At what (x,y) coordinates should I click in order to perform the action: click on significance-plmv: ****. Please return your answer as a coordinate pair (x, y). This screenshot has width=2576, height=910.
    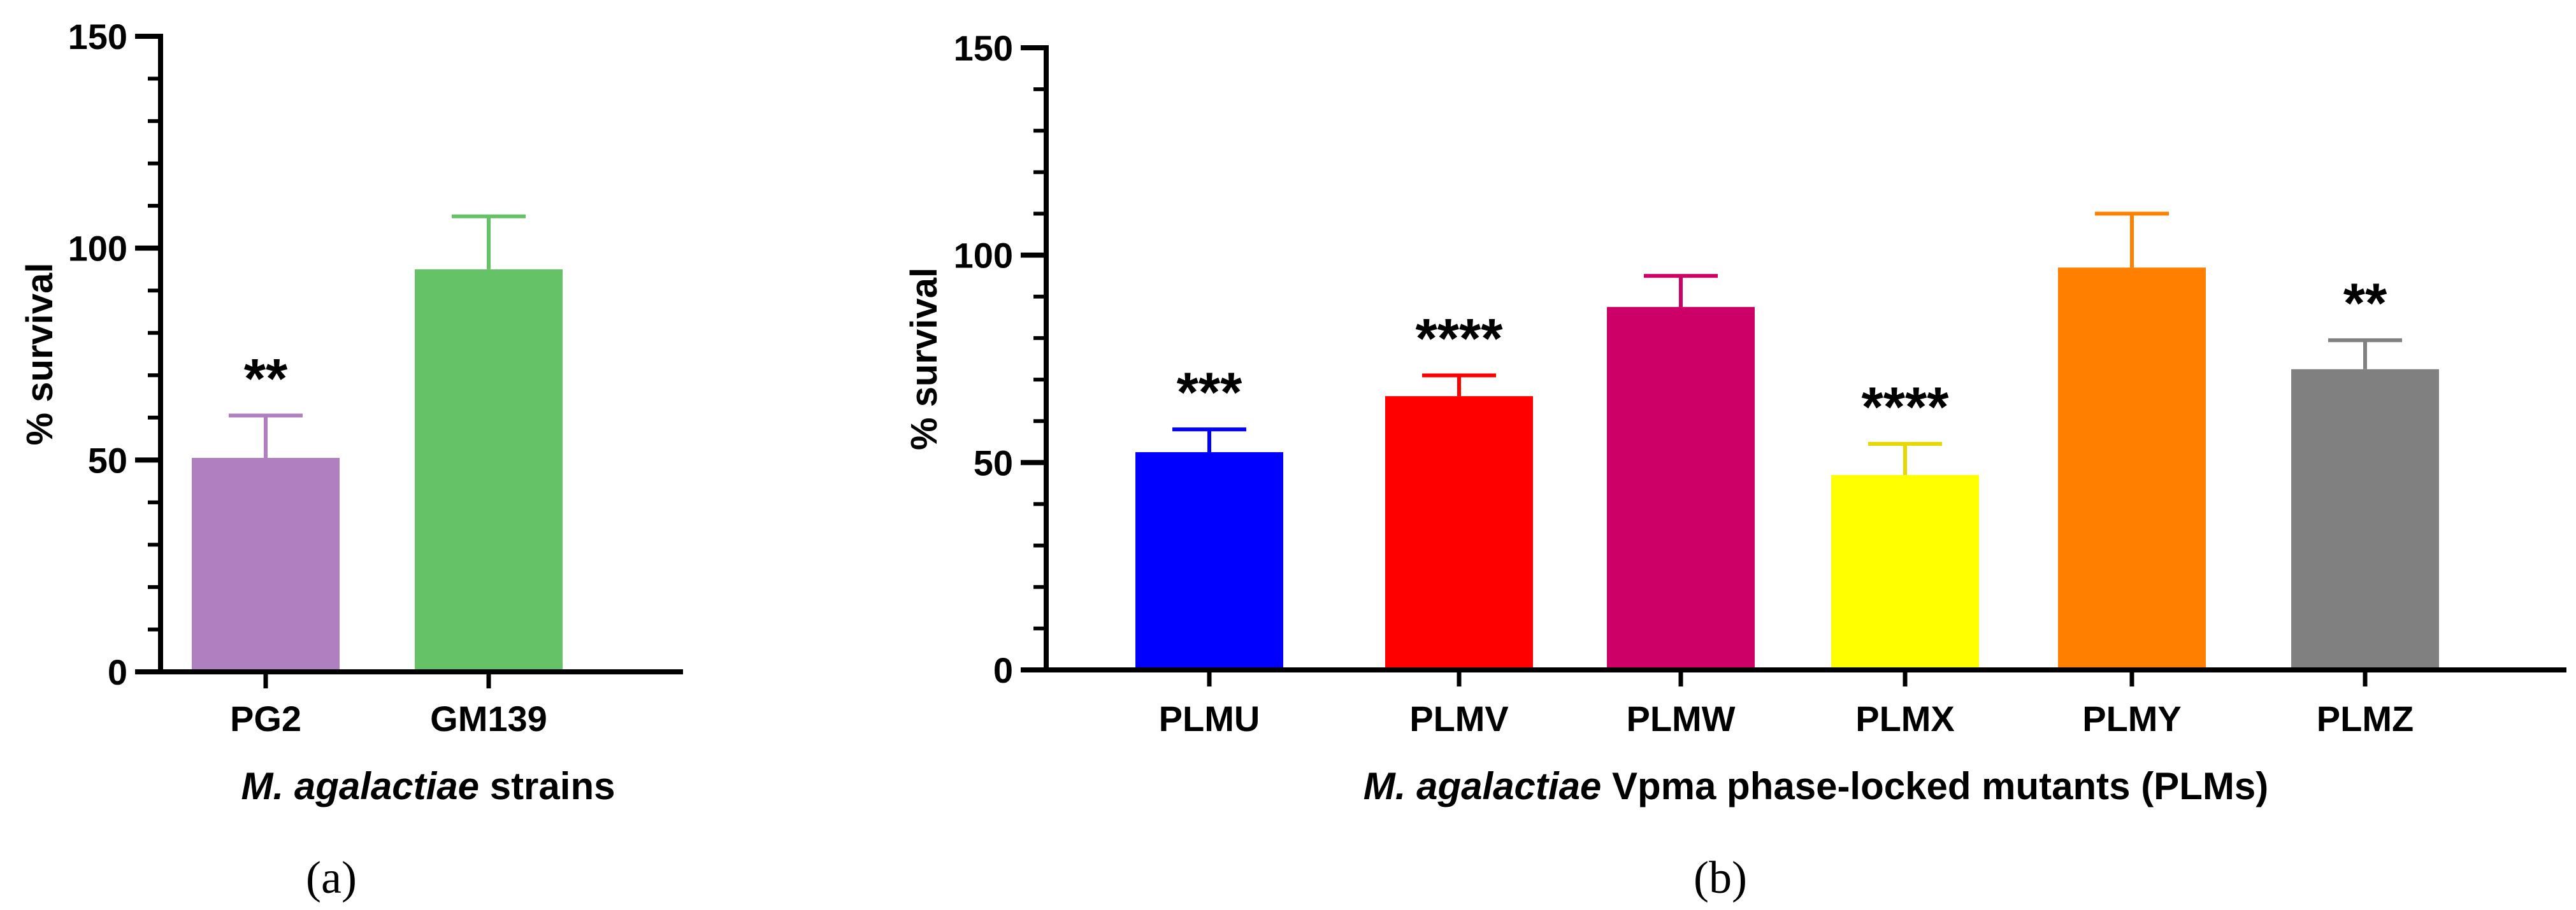
    Looking at the image, I should click on (1460, 338).